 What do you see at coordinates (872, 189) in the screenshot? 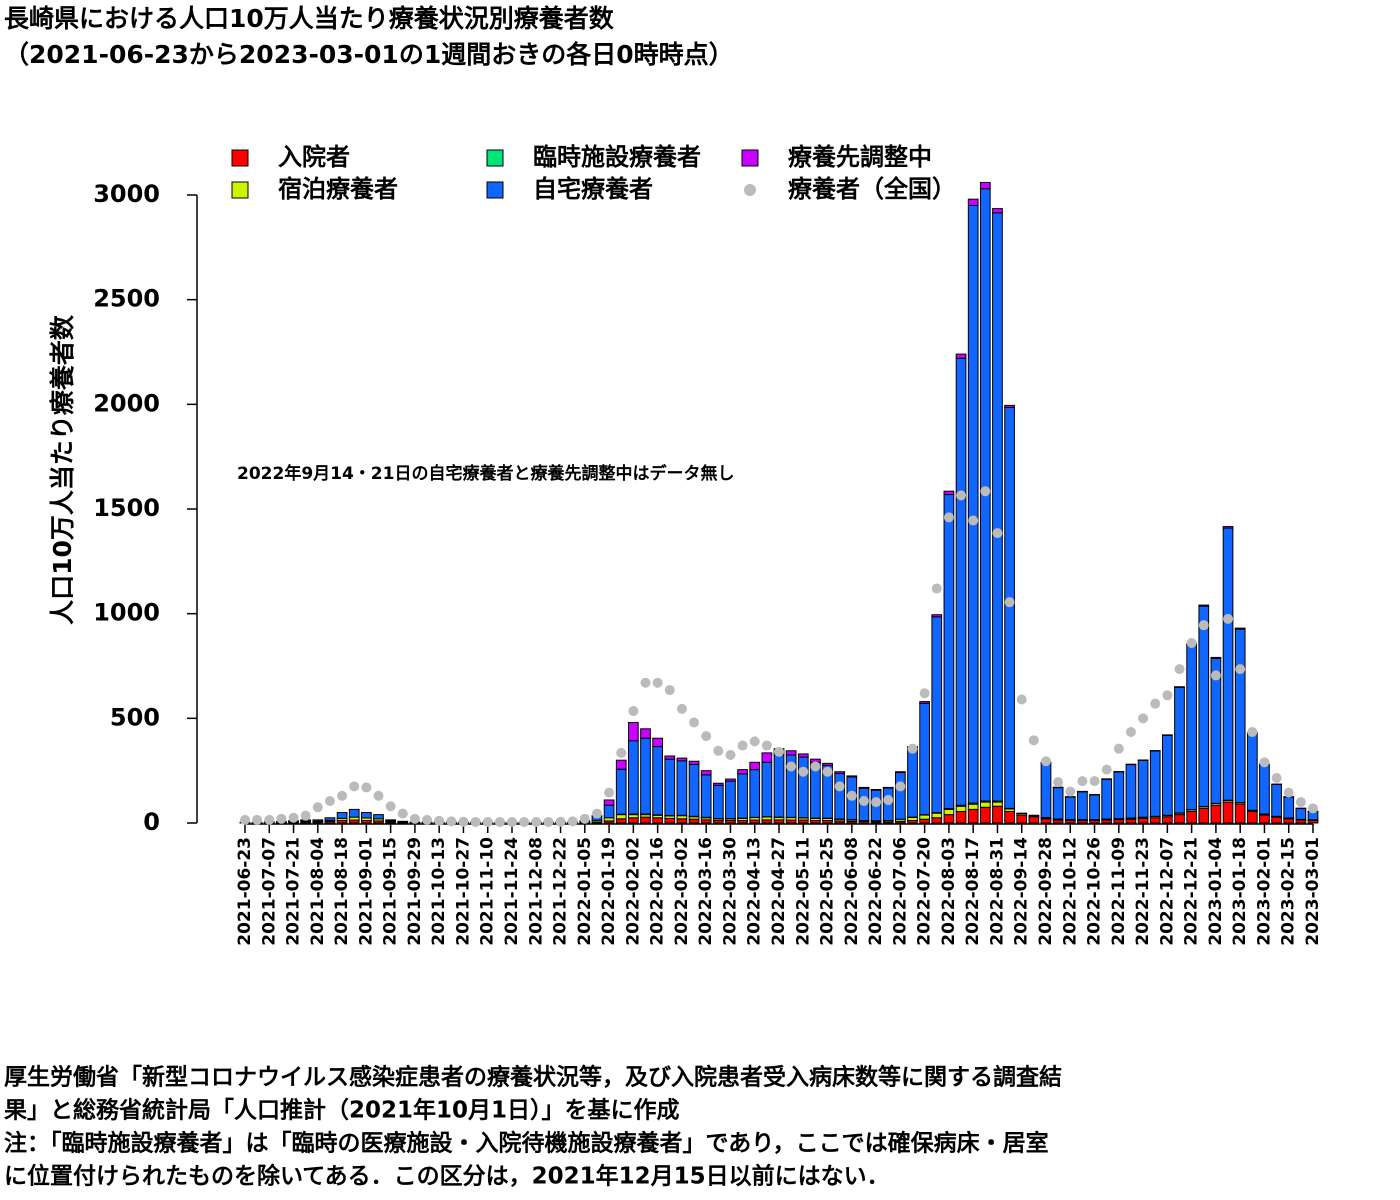
I see `legend-label: 療養者（全国）` at bounding box center [872, 189].